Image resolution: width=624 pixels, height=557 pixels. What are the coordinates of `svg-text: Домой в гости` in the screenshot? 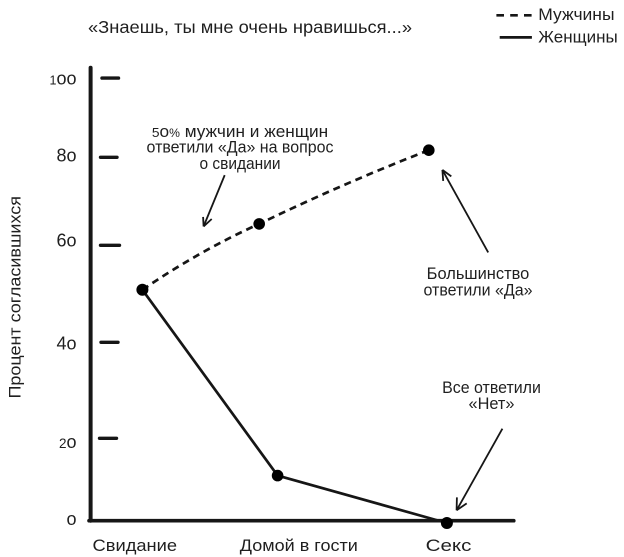 It's located at (299, 545).